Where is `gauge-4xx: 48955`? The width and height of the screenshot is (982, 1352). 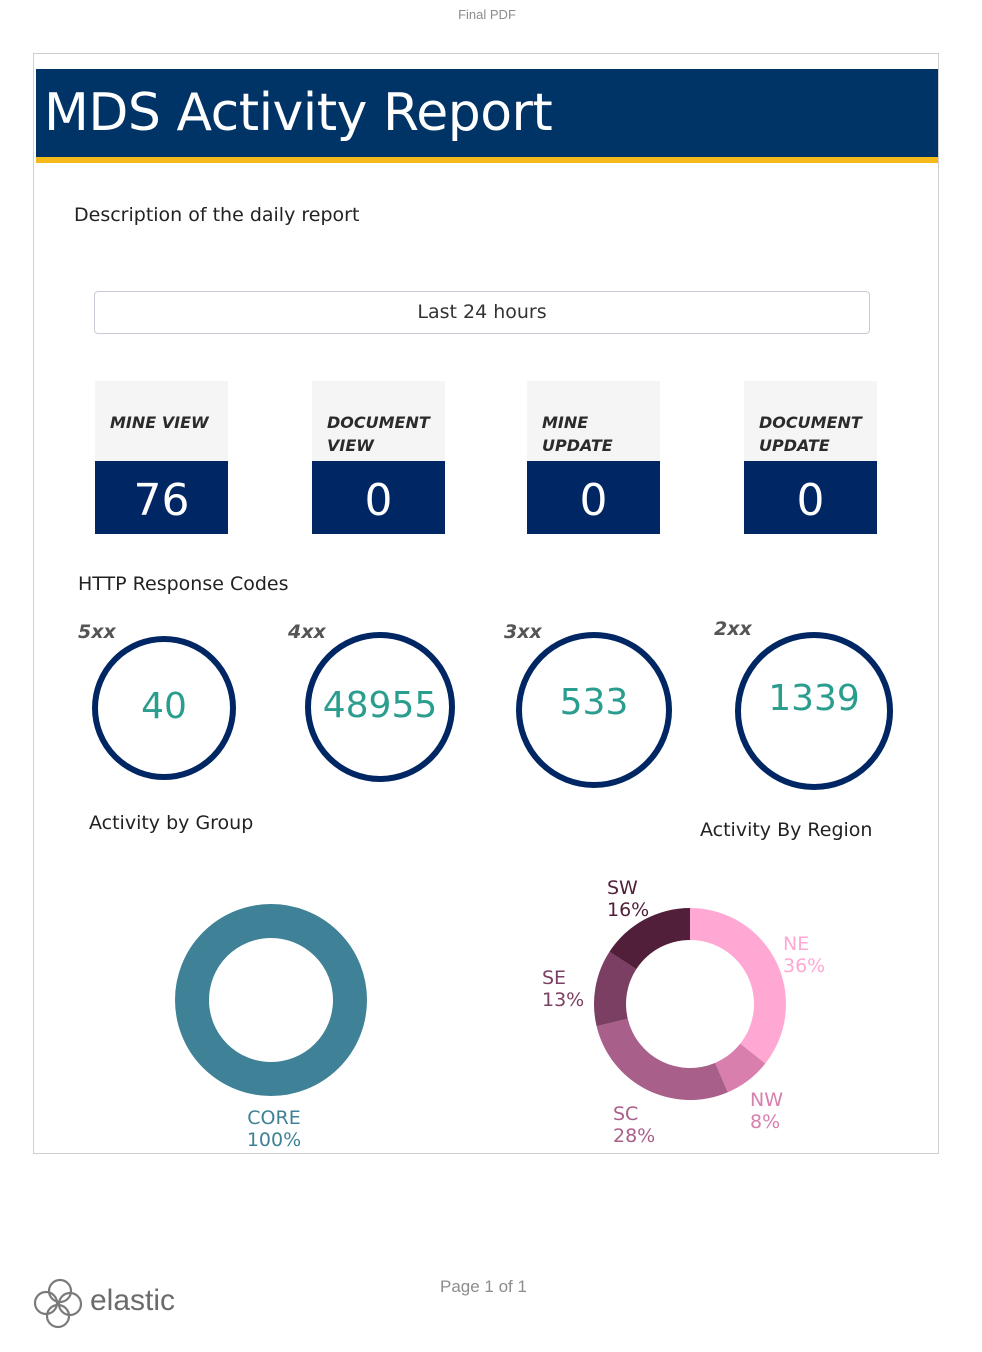 gauge-4xx: 48955 is located at coordinates (380, 707).